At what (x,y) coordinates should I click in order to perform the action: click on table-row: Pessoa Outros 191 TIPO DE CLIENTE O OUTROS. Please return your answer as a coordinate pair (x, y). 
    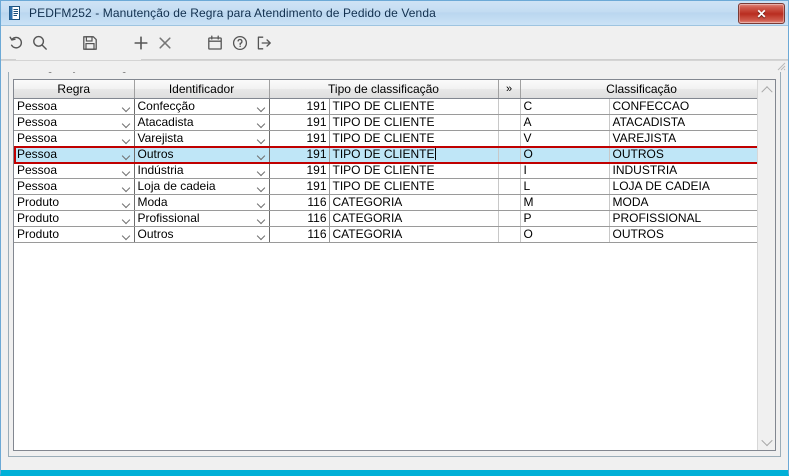
    Looking at the image, I should click on (385, 154).